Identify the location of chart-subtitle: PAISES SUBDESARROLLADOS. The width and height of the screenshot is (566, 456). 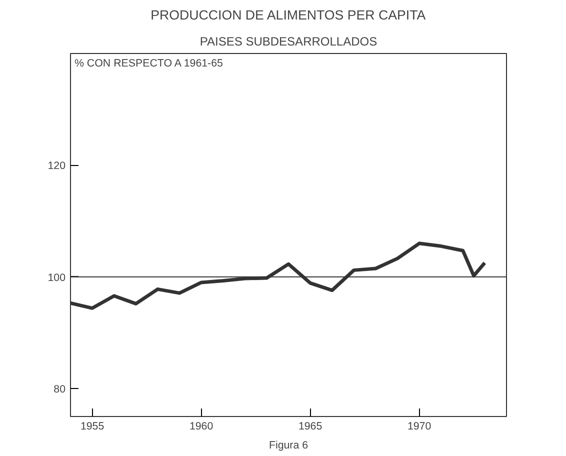
(289, 41).